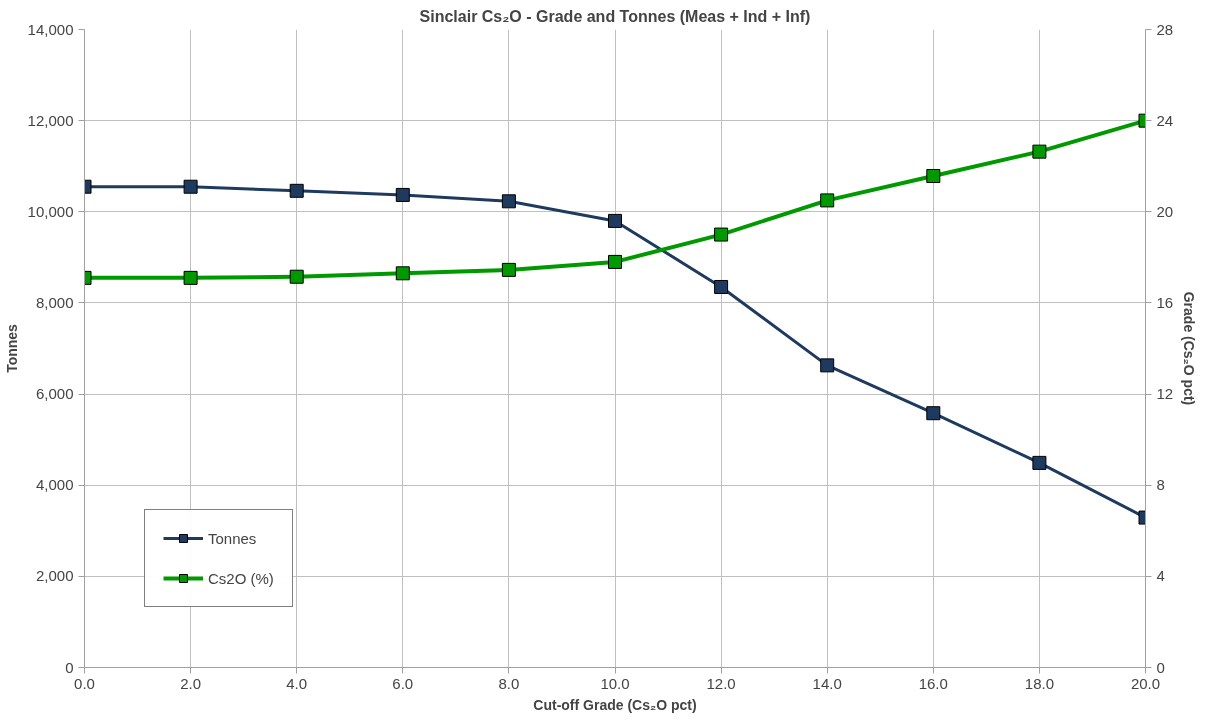 The height and width of the screenshot is (724, 1211). Describe the element at coordinates (933, 683) in the screenshot. I see `x-tick-label: 16.0` at that location.